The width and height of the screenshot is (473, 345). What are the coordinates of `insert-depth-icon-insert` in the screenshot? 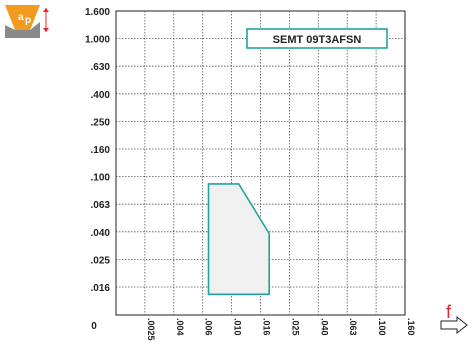 It's located at (22, 17).